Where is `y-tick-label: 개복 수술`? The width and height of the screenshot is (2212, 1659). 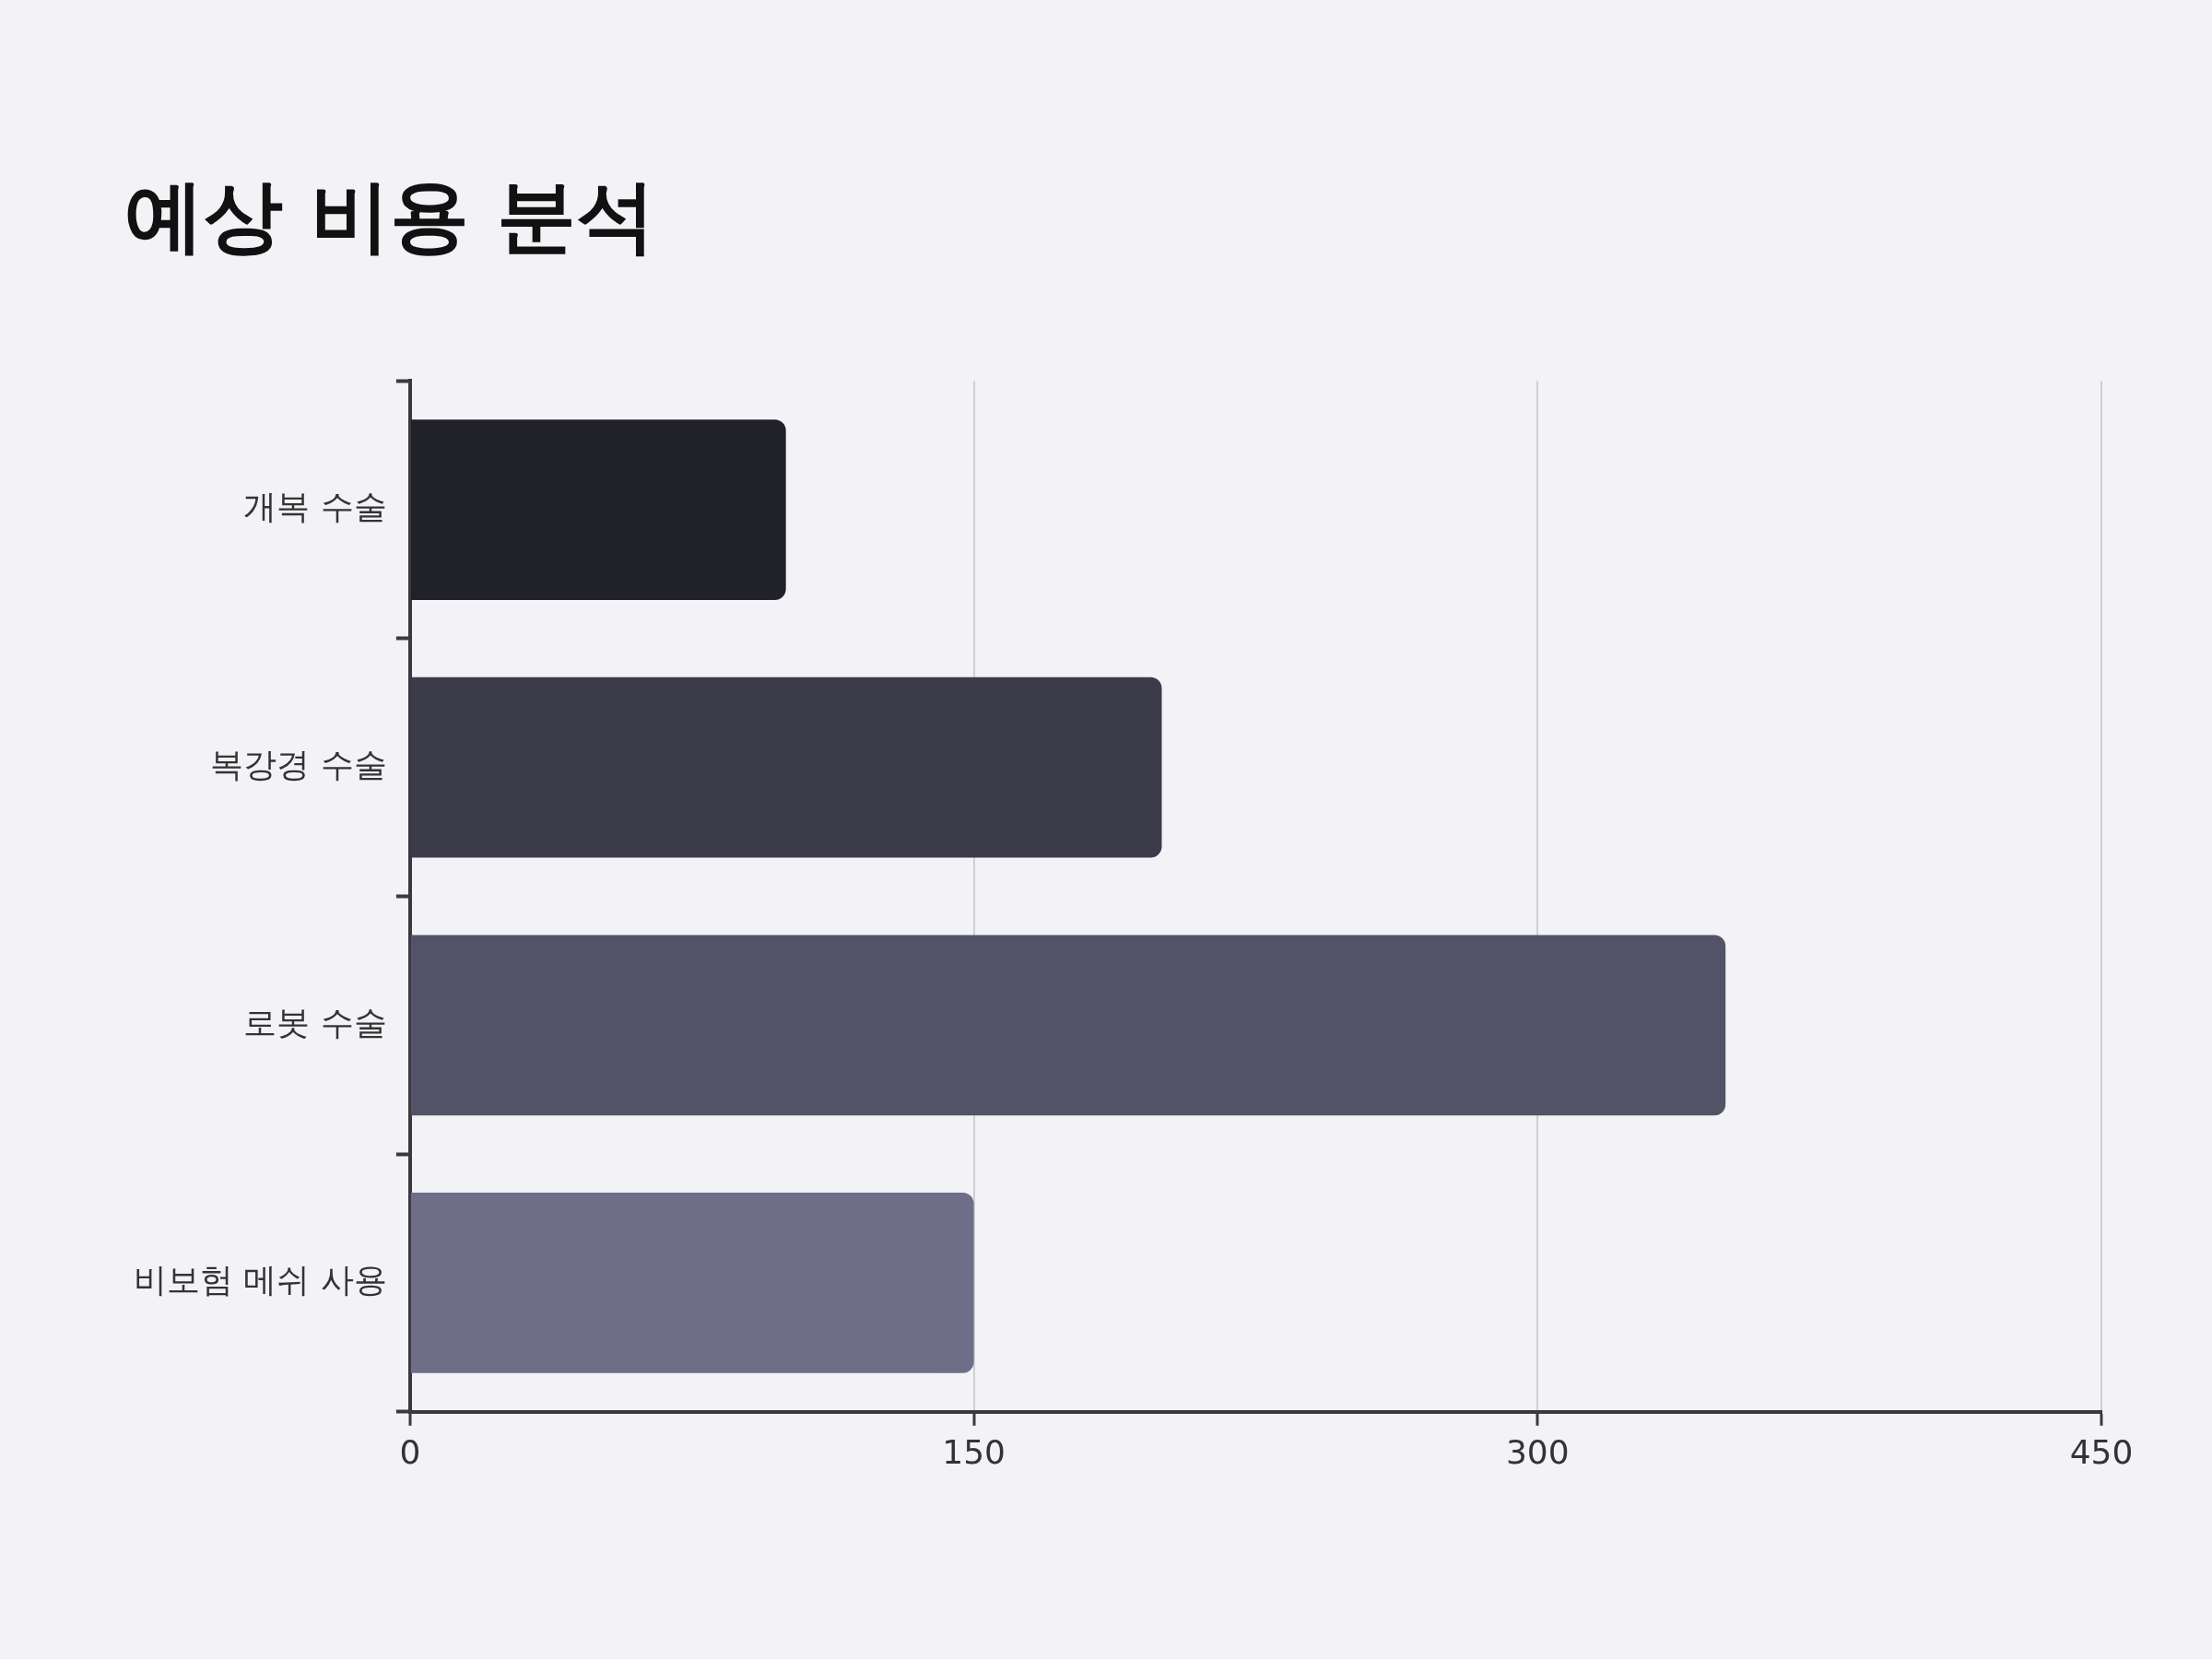
y-tick-label: 개복 수술 is located at coordinates (315, 507).